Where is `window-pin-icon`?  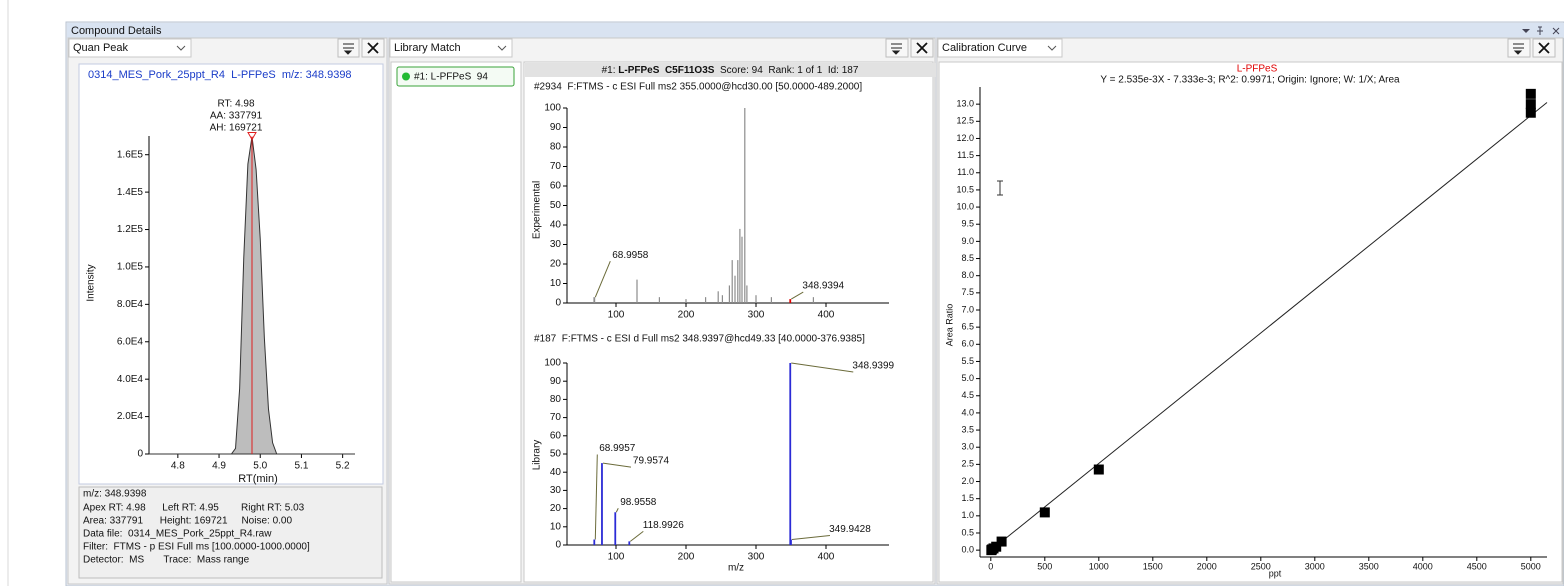
window-pin-icon is located at coordinates (1540, 30).